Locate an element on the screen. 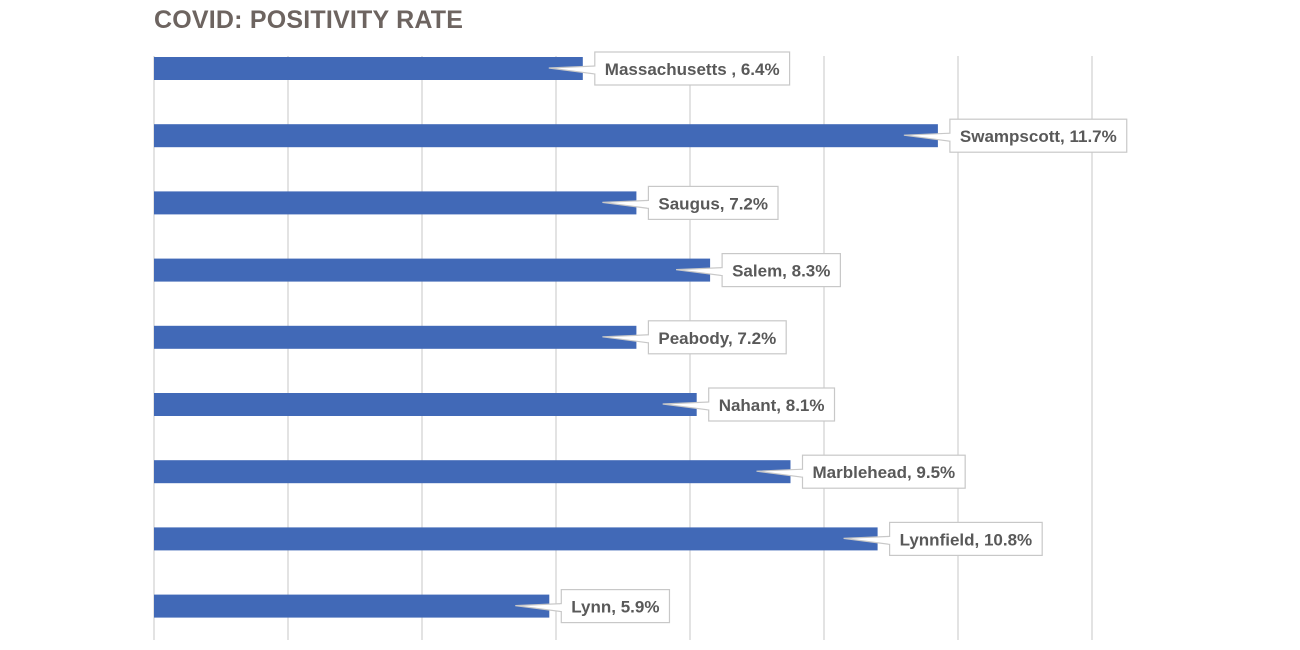 Image resolution: width=1300 pixels, height=650 pixels. data-label-peabody: Peabody, 7.2% is located at coordinates (694, 337).